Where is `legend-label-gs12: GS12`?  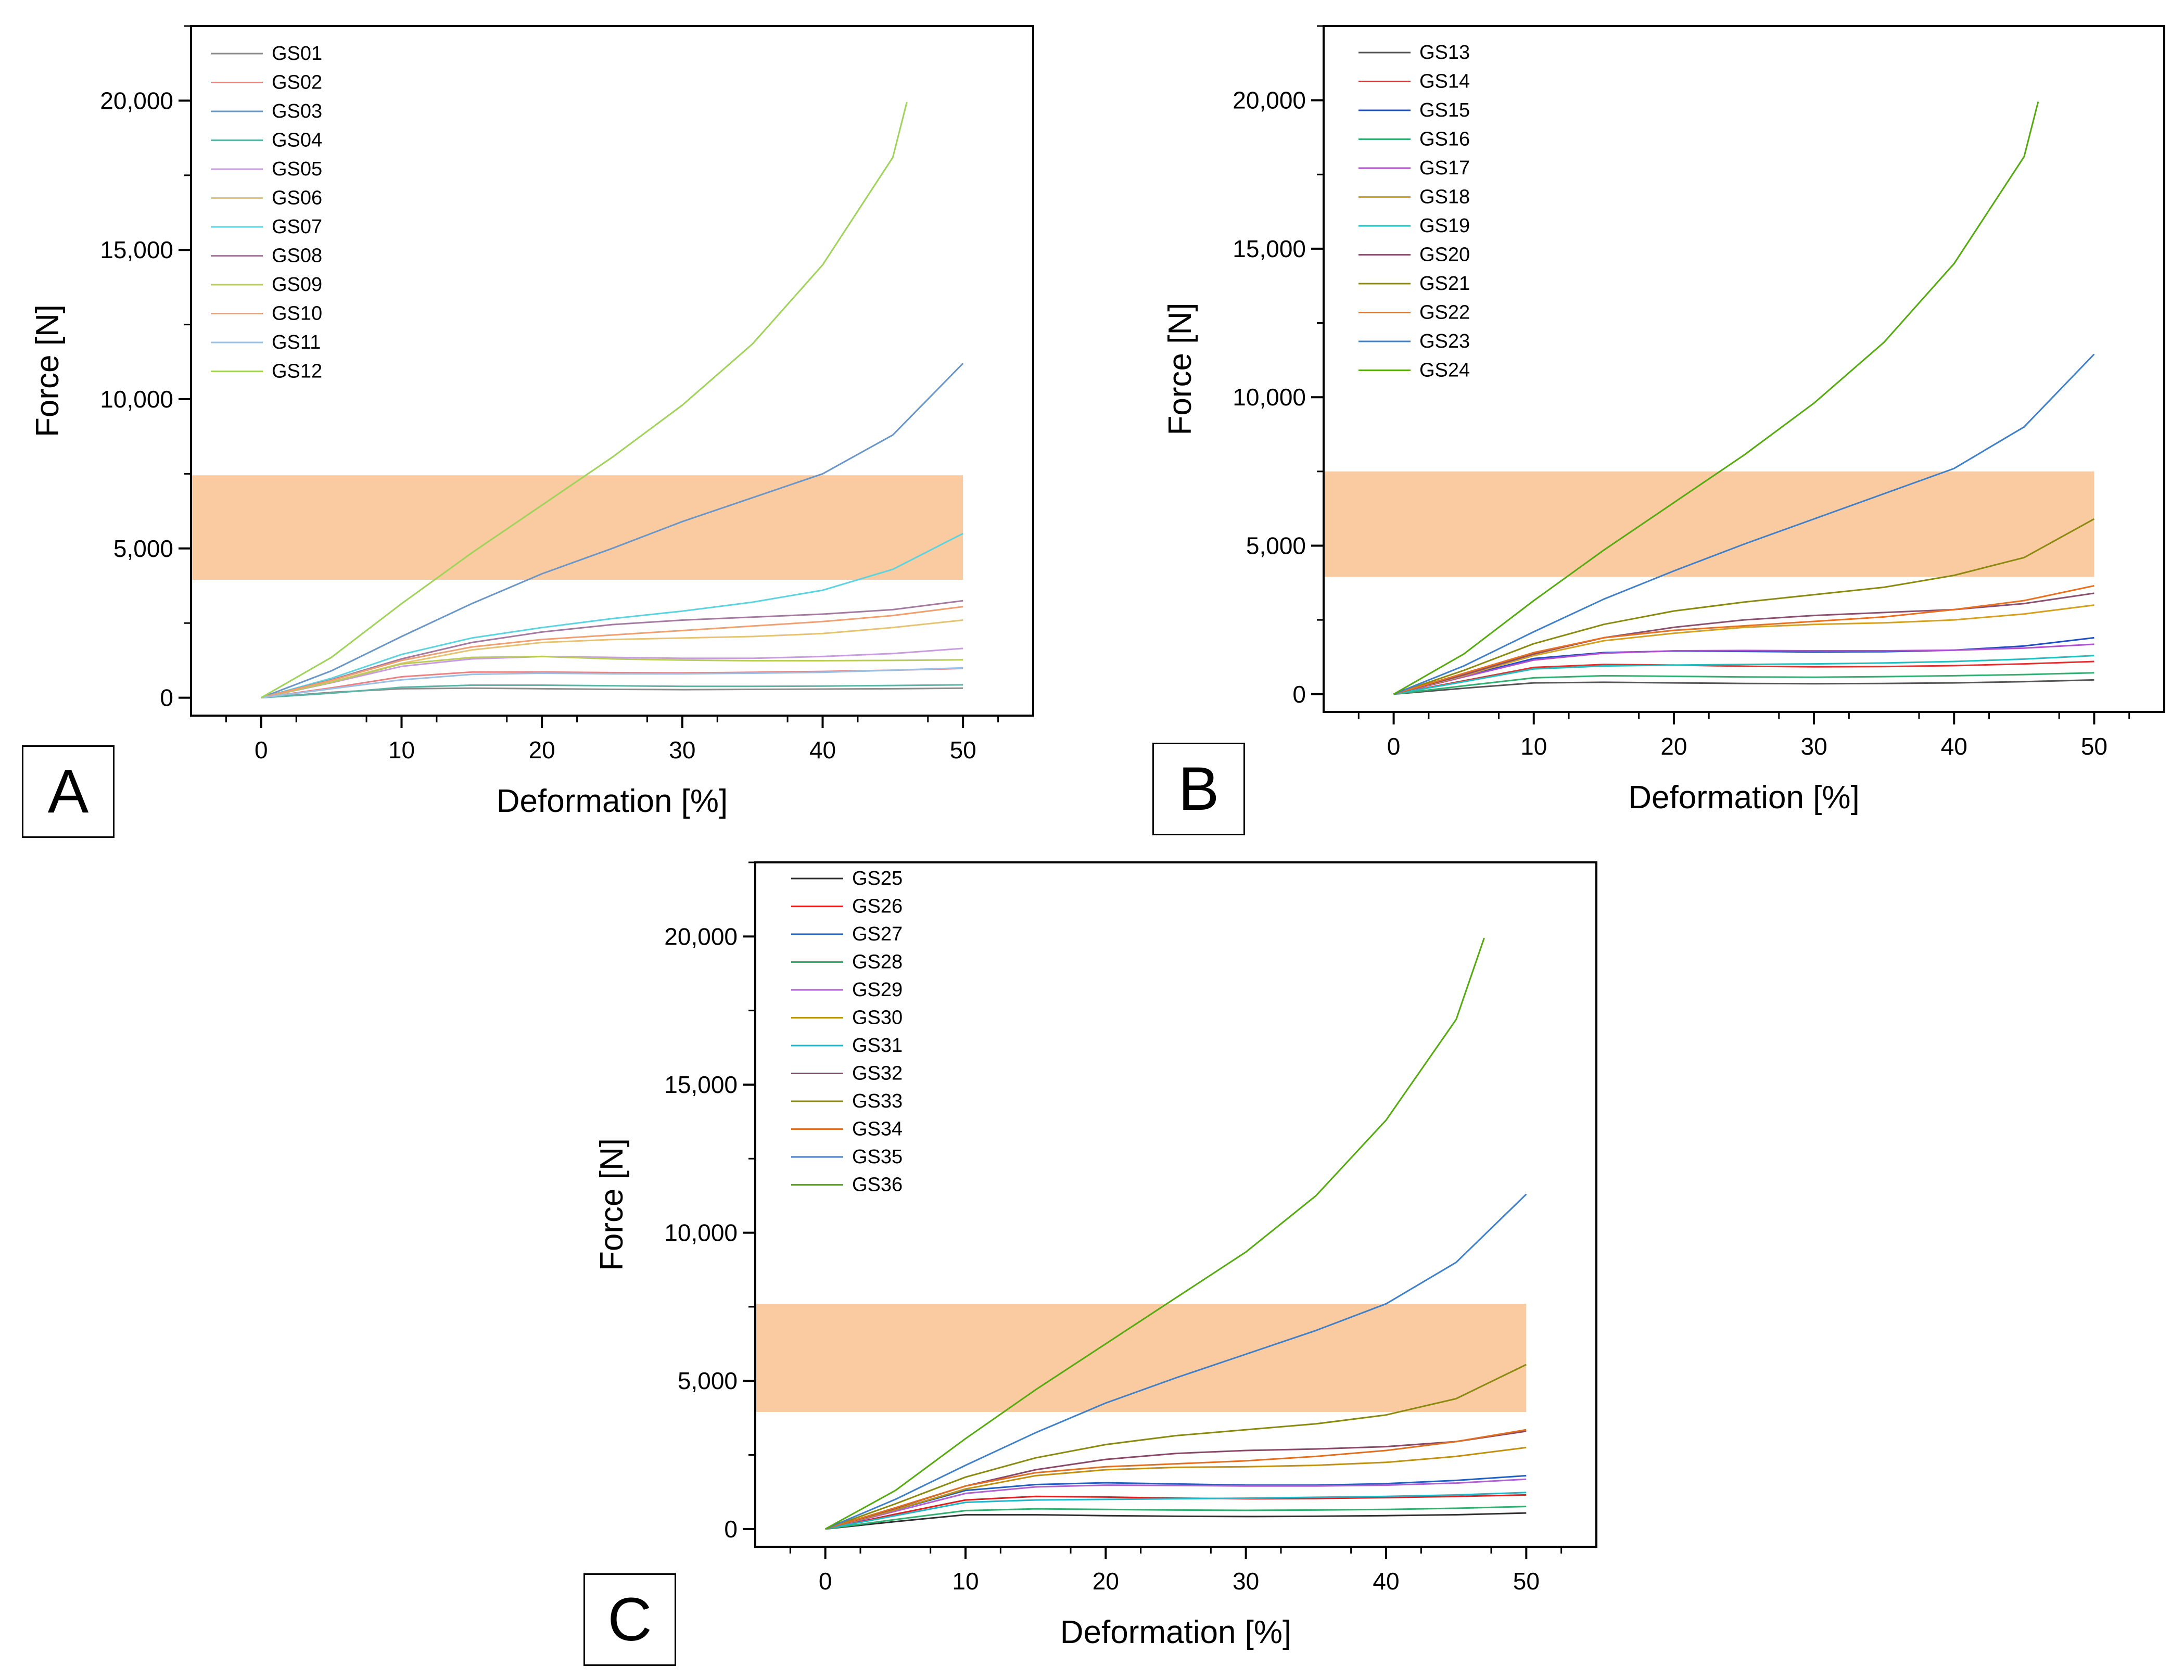 legend-label-gs12: GS12 is located at coordinates (297, 372).